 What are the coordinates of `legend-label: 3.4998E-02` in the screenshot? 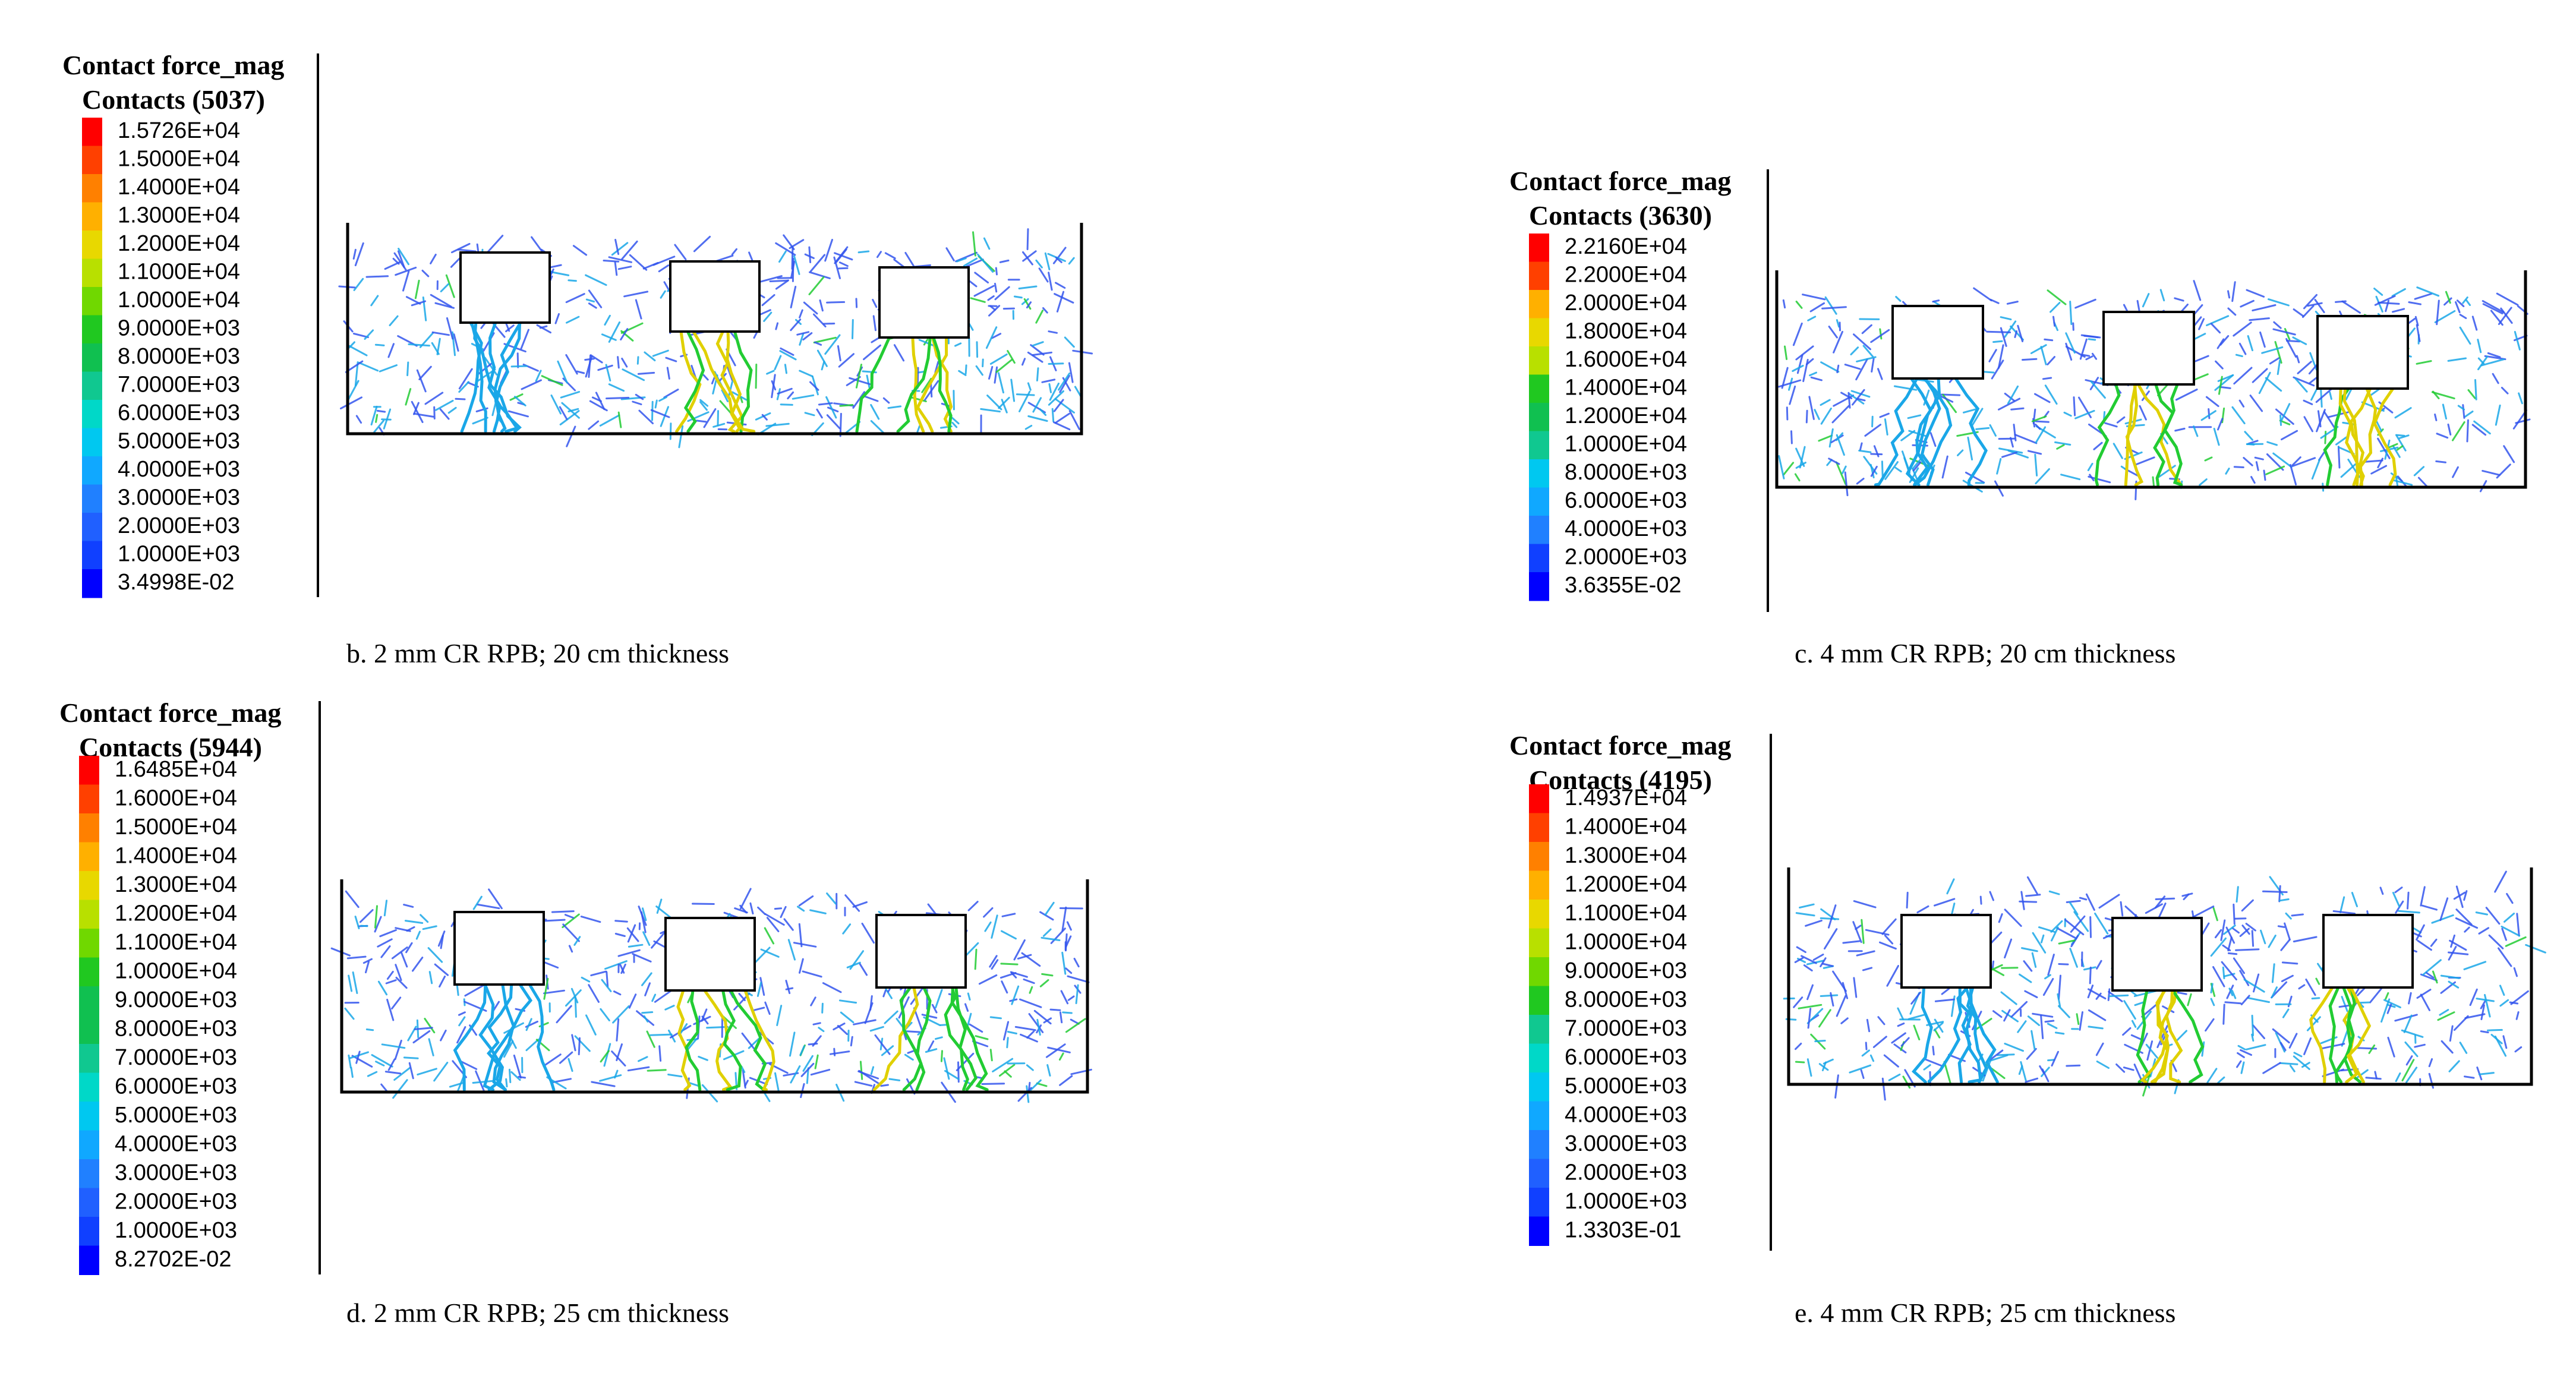 It's located at (176, 582).